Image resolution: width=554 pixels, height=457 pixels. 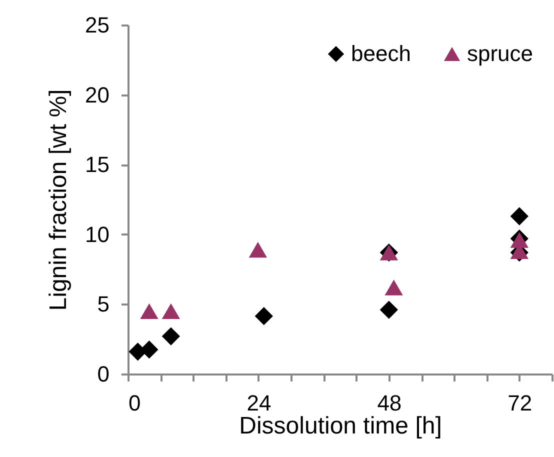 What do you see at coordinates (340, 426) in the screenshot?
I see `x-axis-title: Dissolution time [h]` at bounding box center [340, 426].